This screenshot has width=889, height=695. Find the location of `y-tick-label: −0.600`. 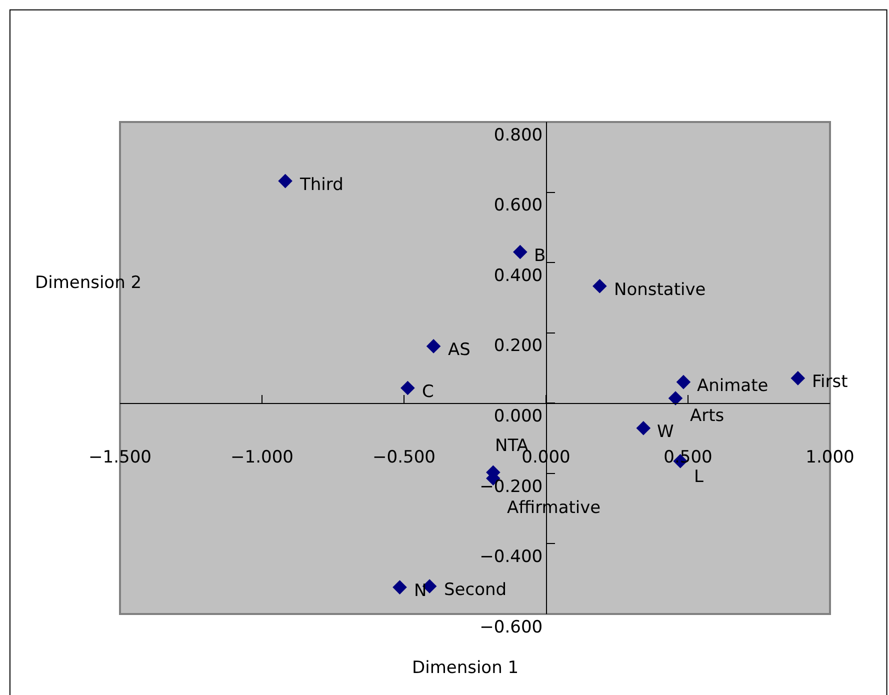

y-tick-label: −0.600 is located at coordinates (511, 627).